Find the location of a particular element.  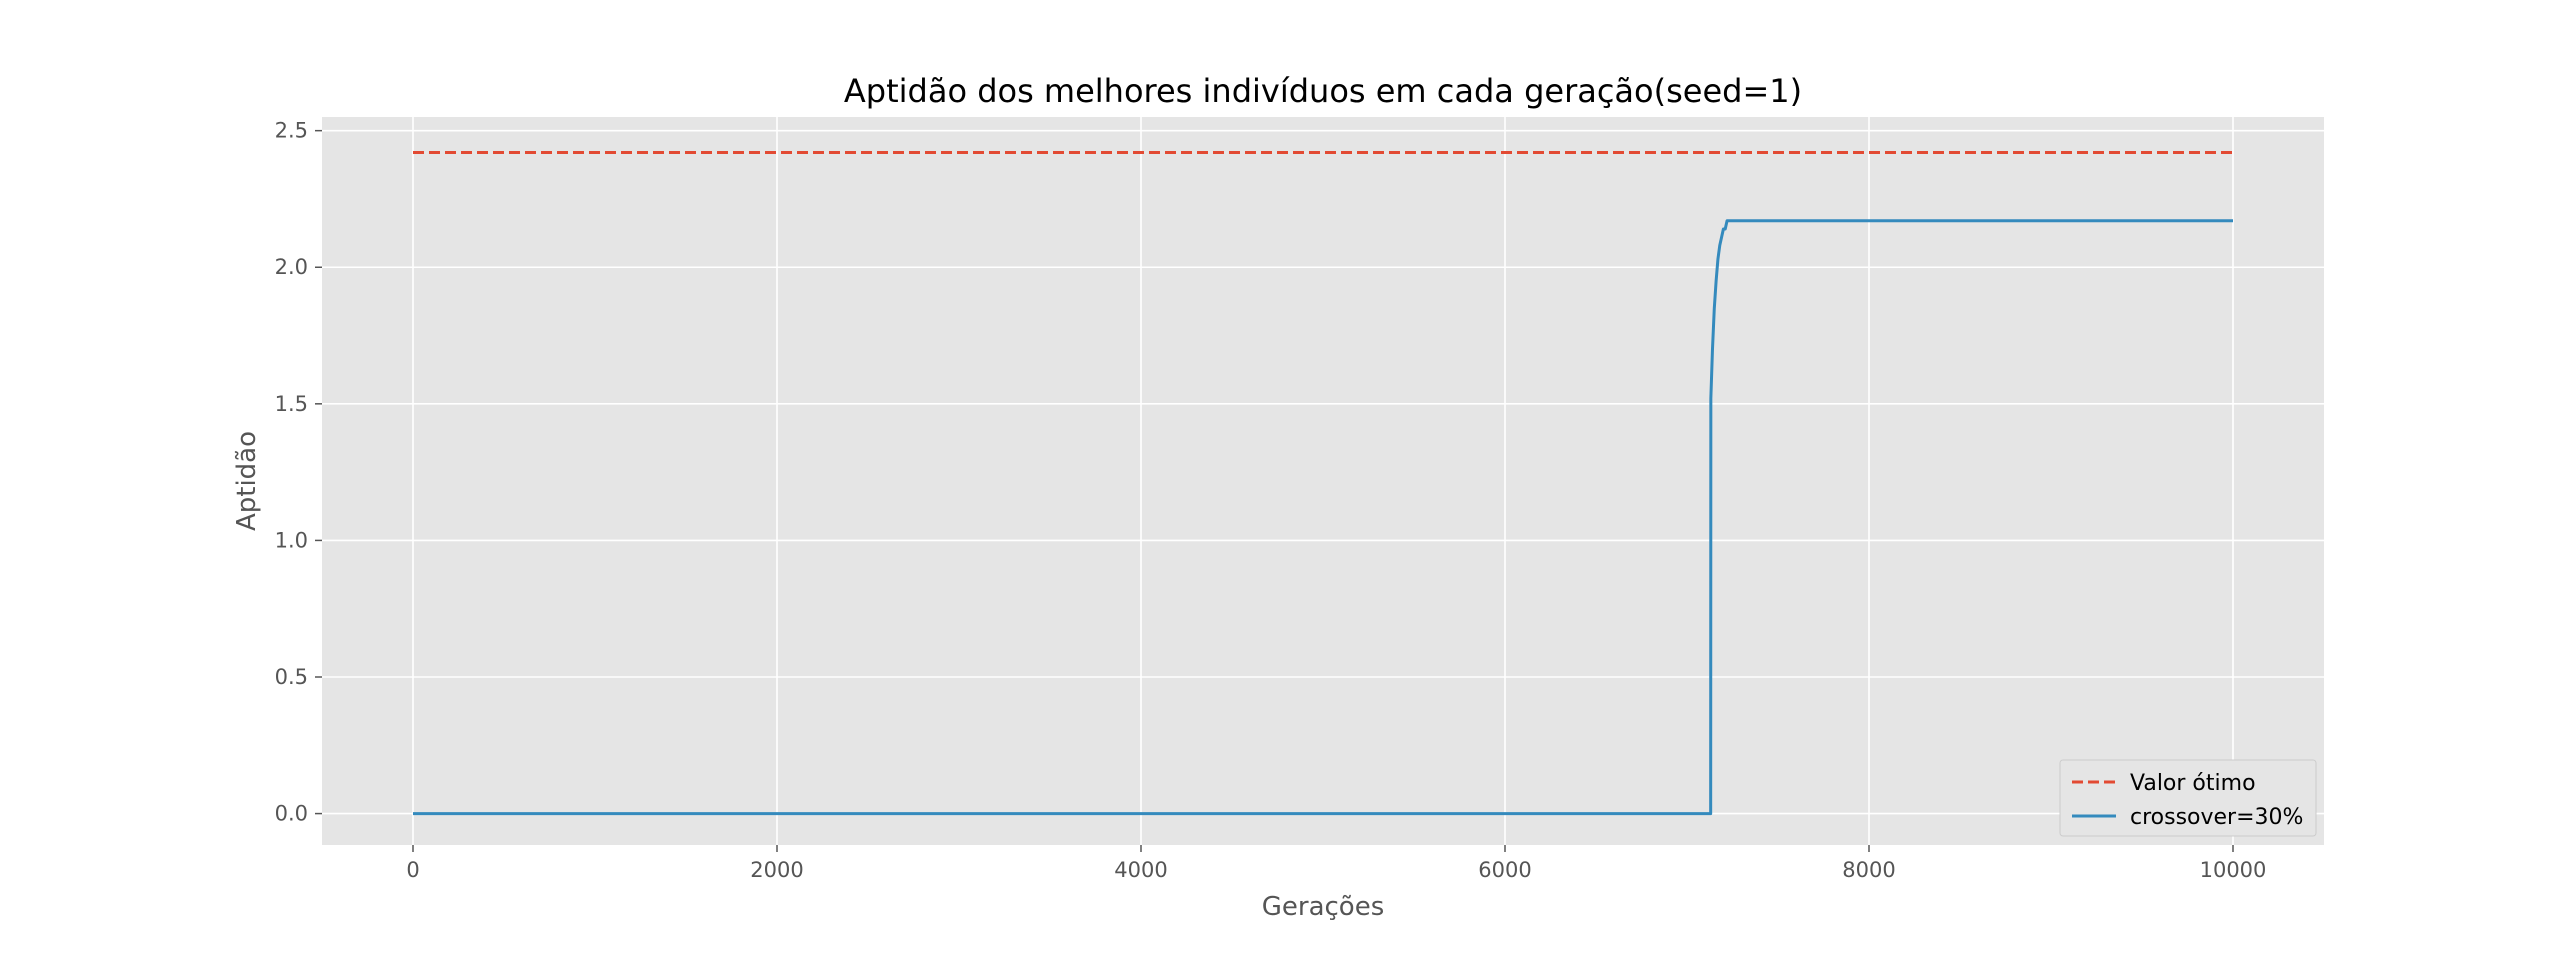

y-tick-label: 2.0 is located at coordinates (291, 267).